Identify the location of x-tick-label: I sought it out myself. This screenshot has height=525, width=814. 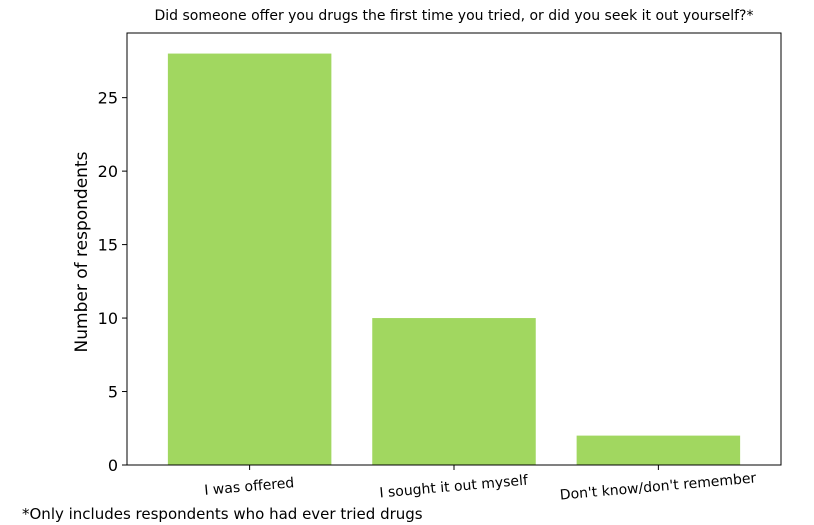
(454, 486).